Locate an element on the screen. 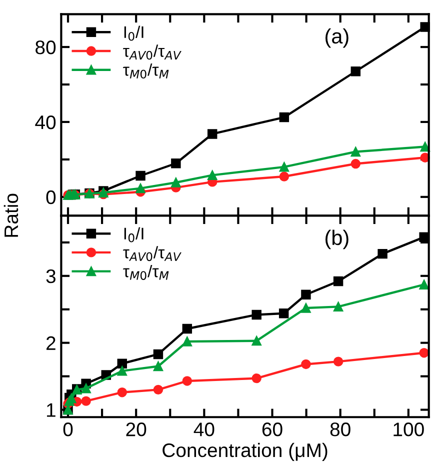 The width and height of the screenshot is (431, 474). annotation: (a) is located at coordinates (336, 38).